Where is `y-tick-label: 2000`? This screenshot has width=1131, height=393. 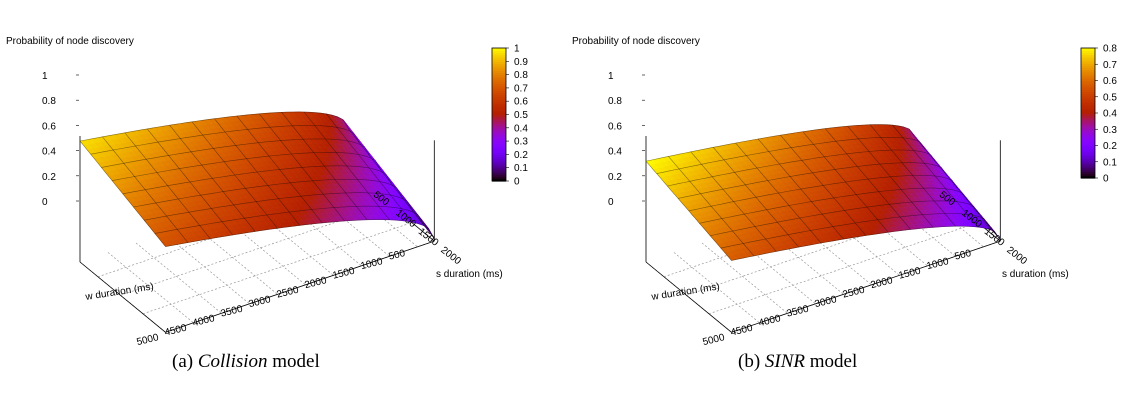 y-tick-label: 2000 is located at coordinates (450, 256).